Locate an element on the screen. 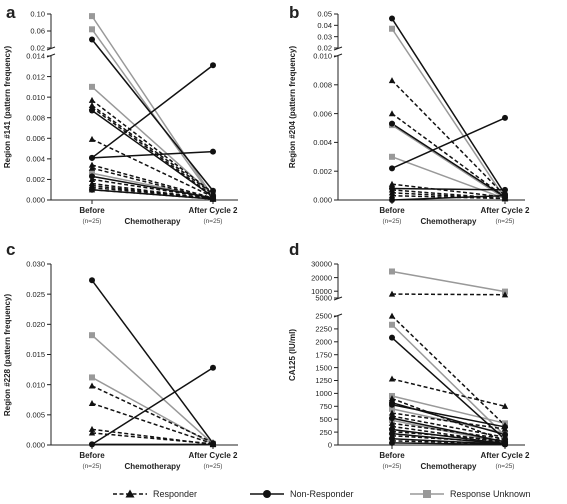 This screenshot has width=567, height=504. y-tick-label: 0.05 is located at coordinates (324, 14).